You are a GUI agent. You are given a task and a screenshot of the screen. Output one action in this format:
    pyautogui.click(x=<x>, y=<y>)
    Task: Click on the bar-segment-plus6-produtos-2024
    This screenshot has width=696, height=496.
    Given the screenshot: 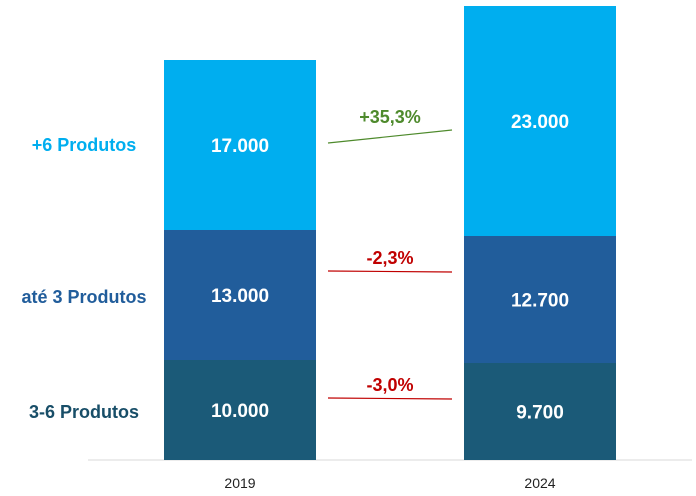 What is the action you would take?
    pyautogui.click(x=540, y=121)
    